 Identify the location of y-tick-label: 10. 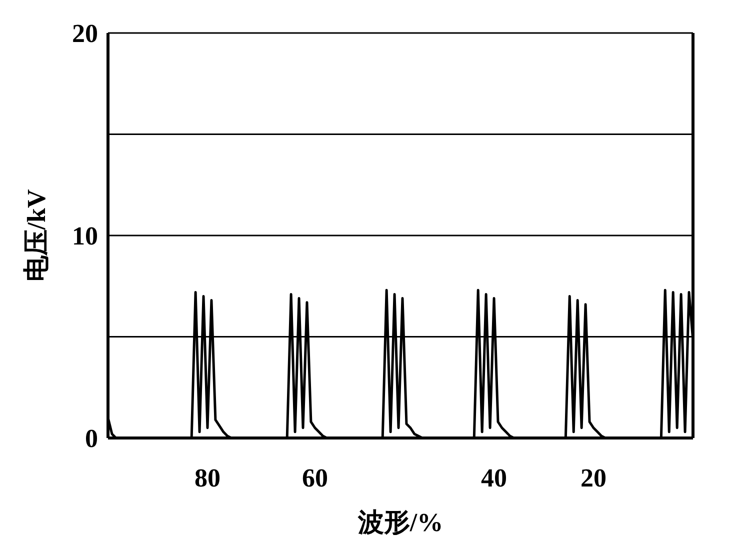
(85, 236).